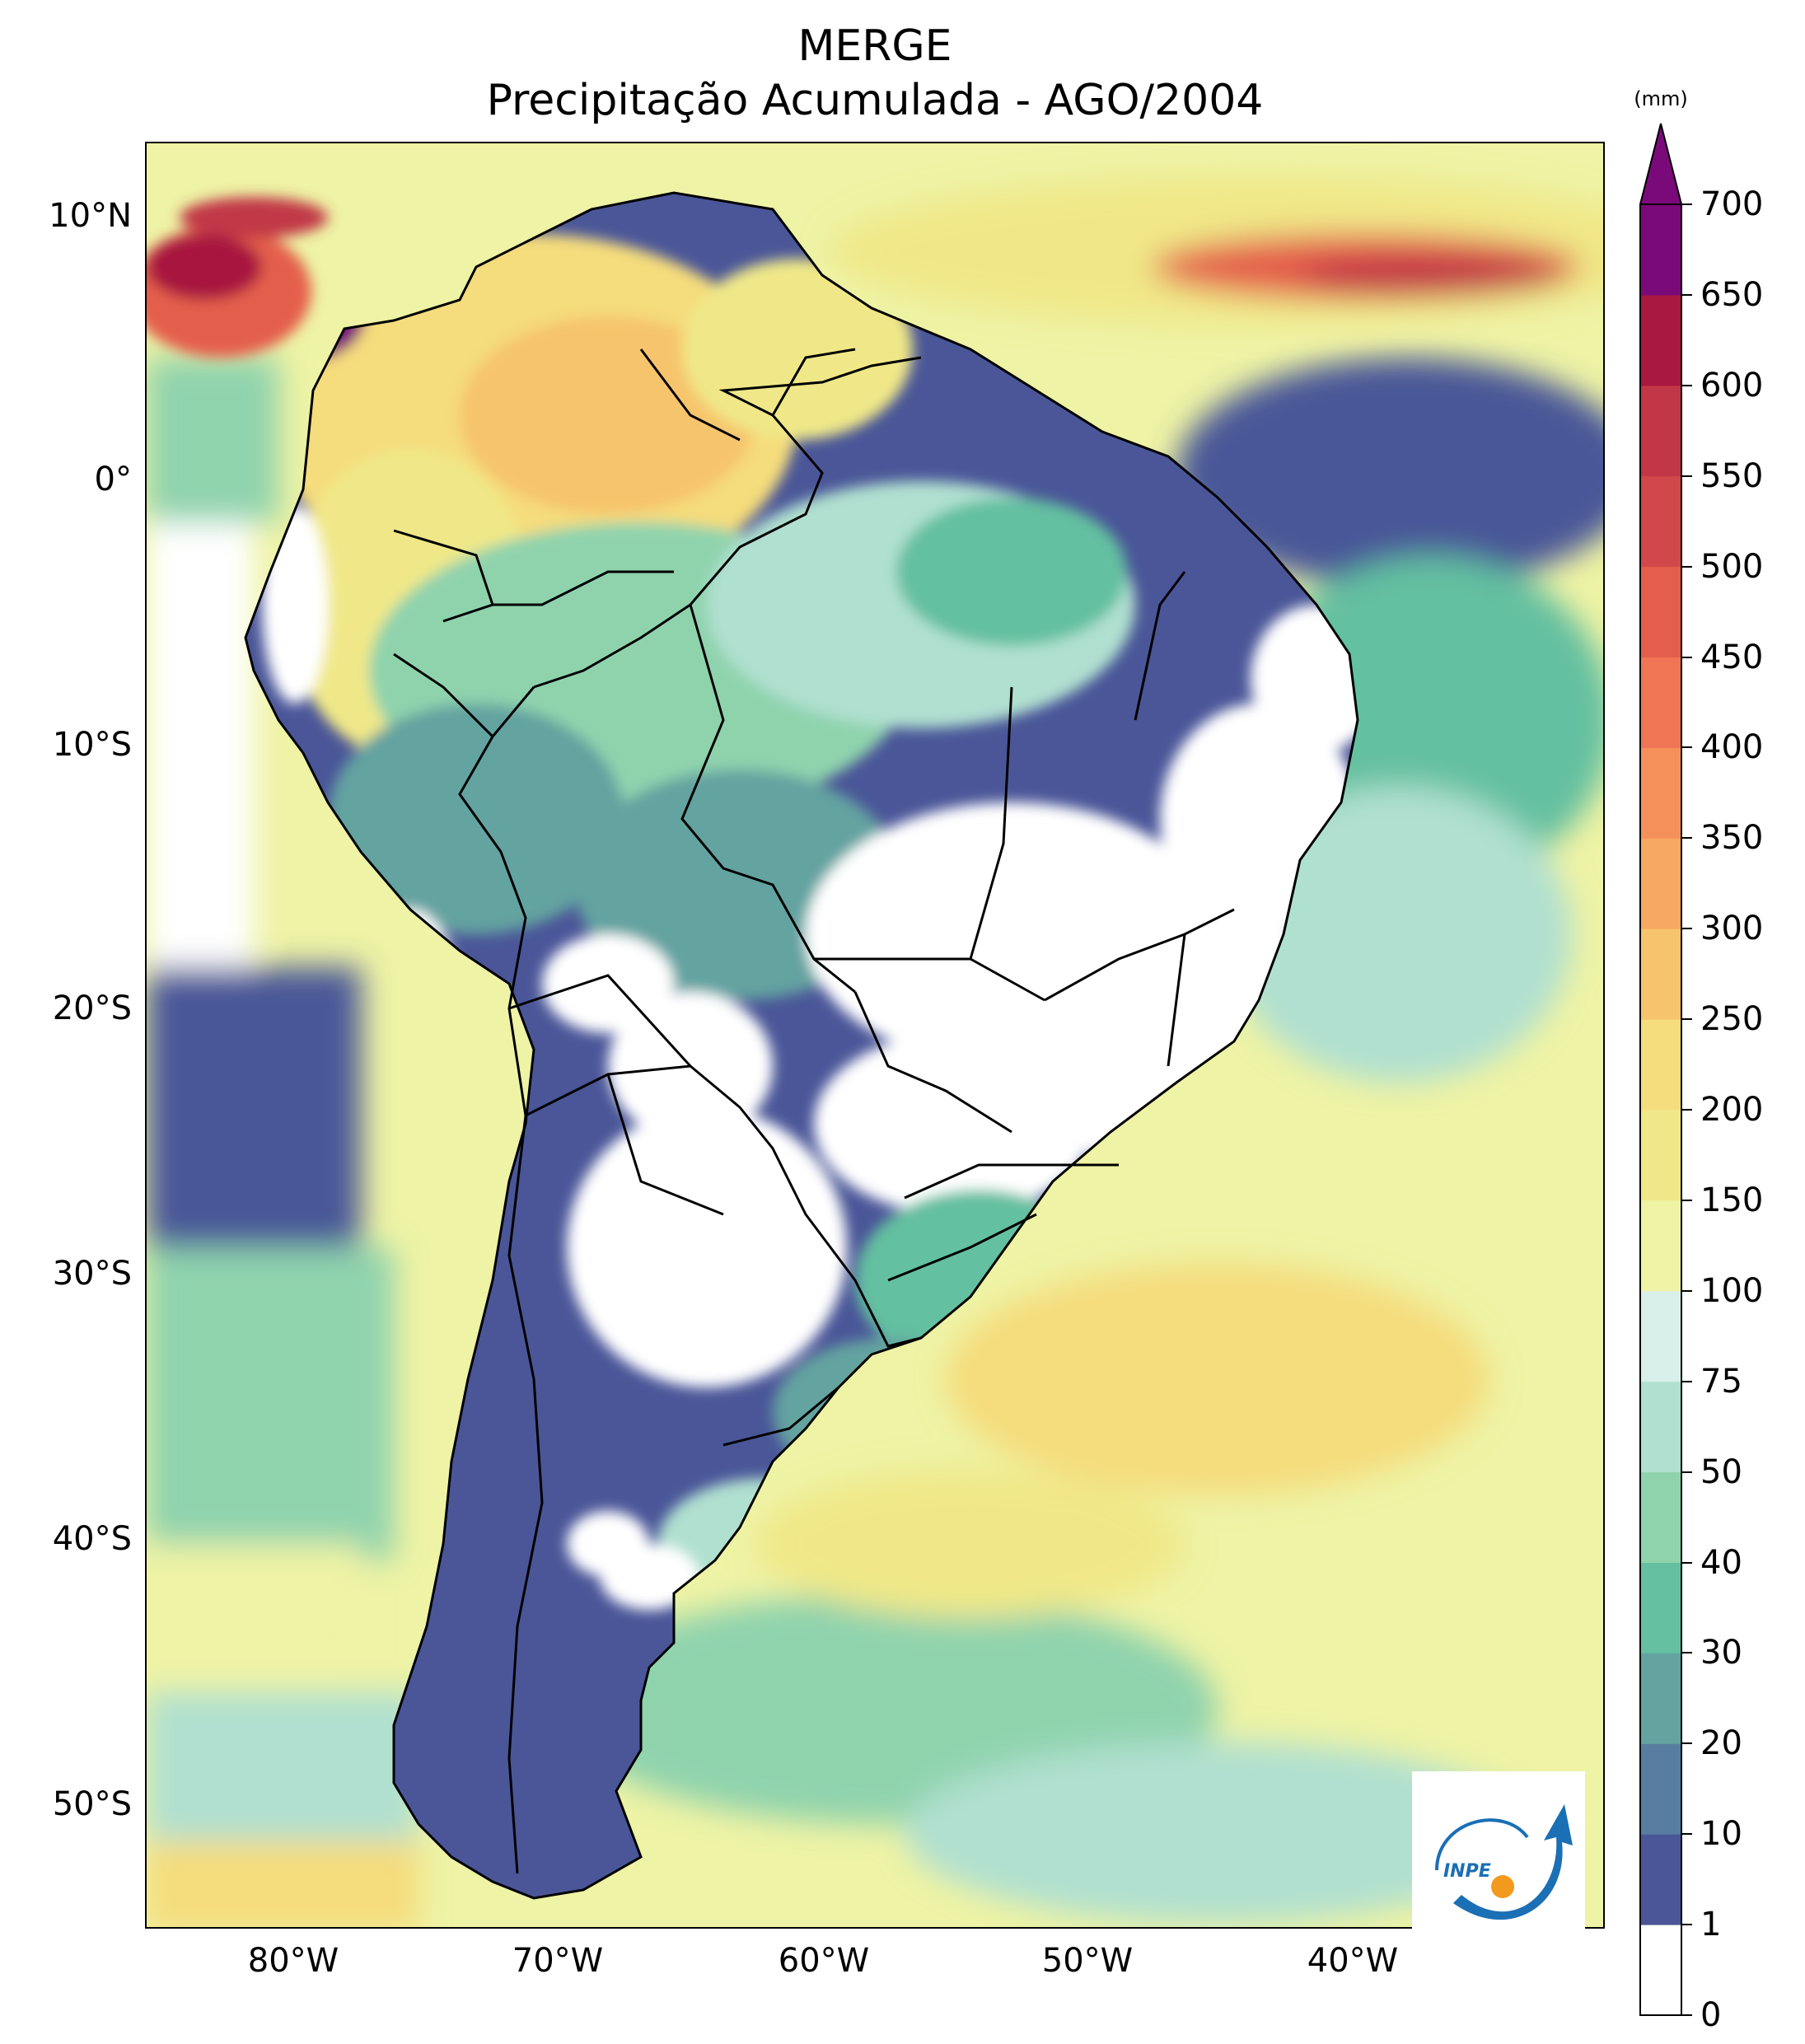 The height and width of the screenshot is (2044, 1805). What do you see at coordinates (92, 1804) in the screenshot?
I see `lat-tick-50s: 50°S` at bounding box center [92, 1804].